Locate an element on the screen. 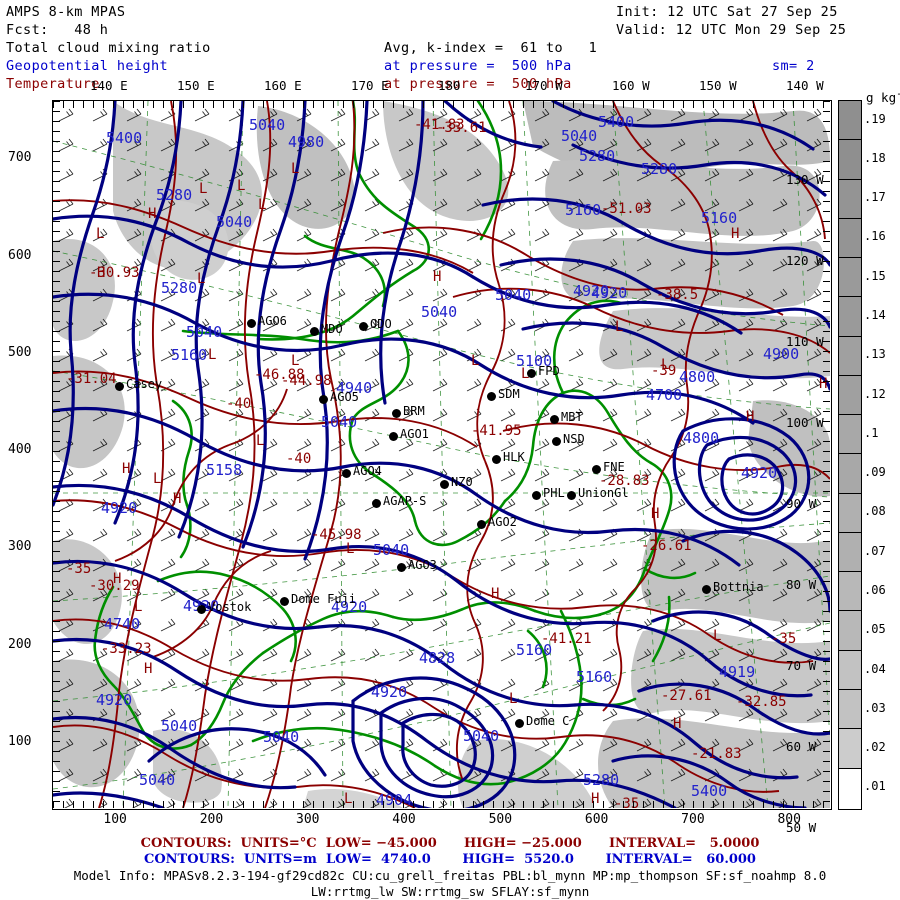 The image size is (900, 900). colorbar-value-label: .1 is located at coordinates (871, 432).